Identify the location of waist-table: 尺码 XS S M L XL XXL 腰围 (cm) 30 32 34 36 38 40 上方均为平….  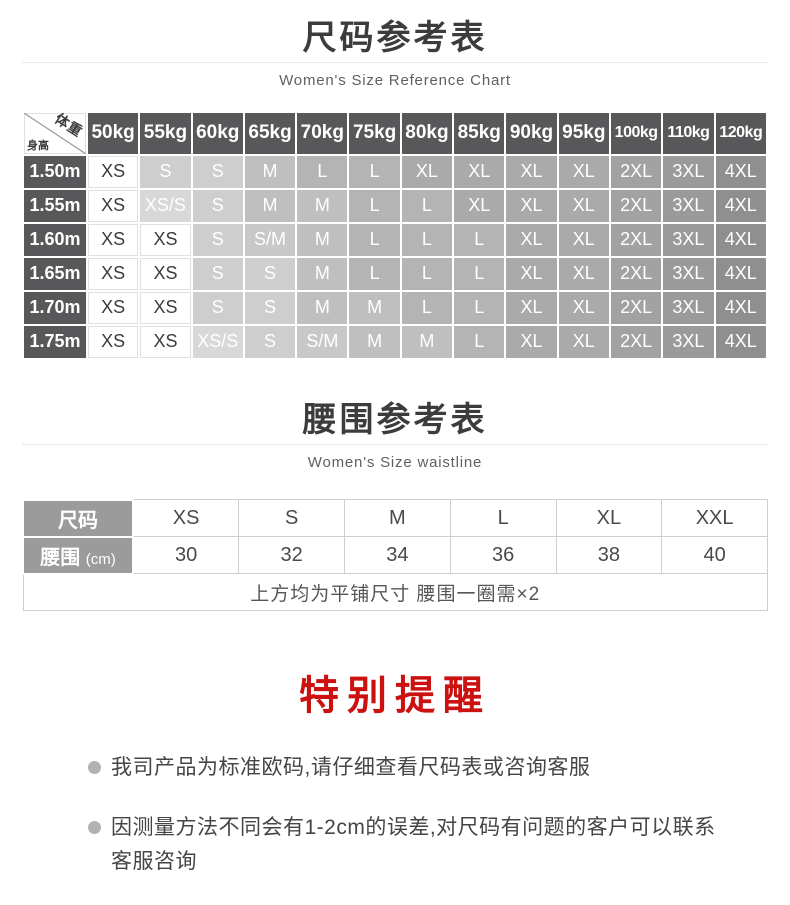
(395, 555).